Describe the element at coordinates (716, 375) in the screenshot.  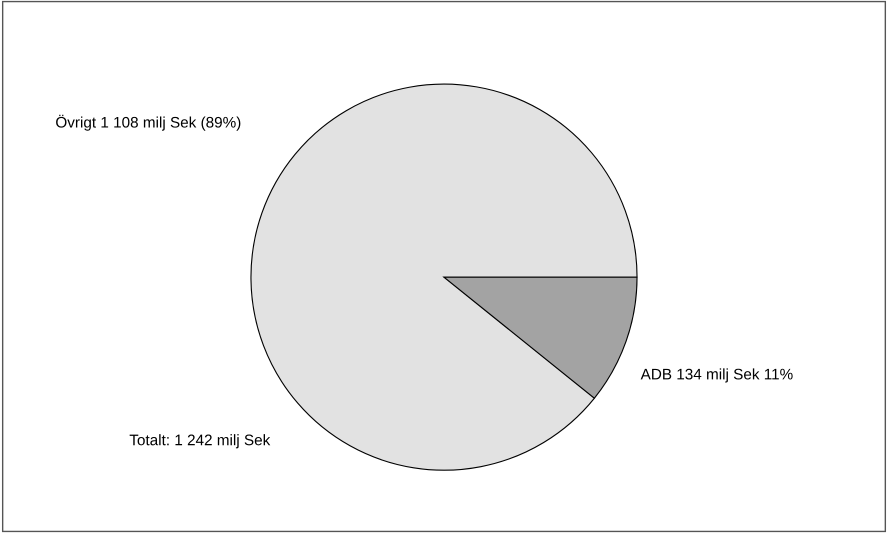
I see `slice-label: ADB 134 milj Sek 11%` at that location.